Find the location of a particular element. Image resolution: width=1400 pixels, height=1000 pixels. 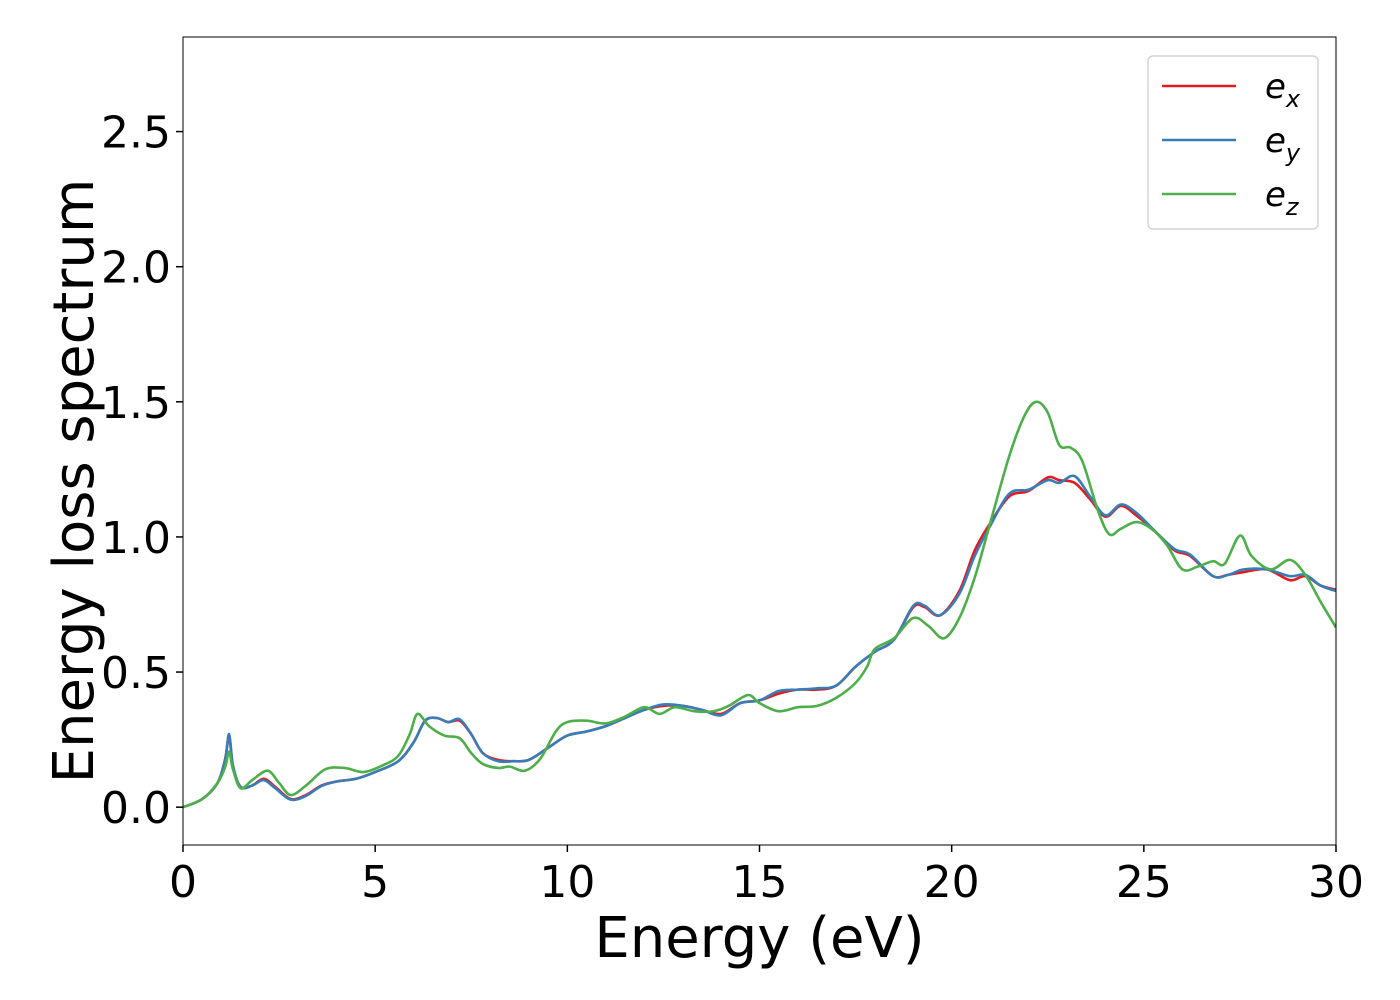

y-tick-label: 2.0 is located at coordinates (136, 268).